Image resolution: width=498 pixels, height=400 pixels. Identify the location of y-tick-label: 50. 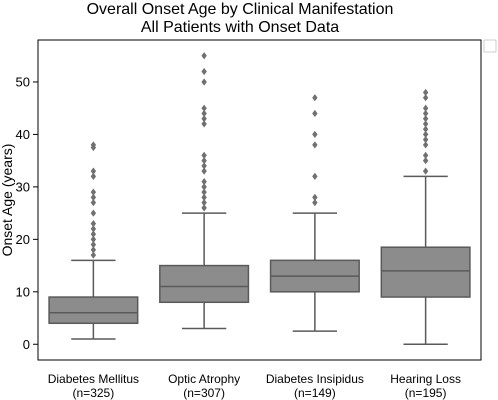
(23, 81).